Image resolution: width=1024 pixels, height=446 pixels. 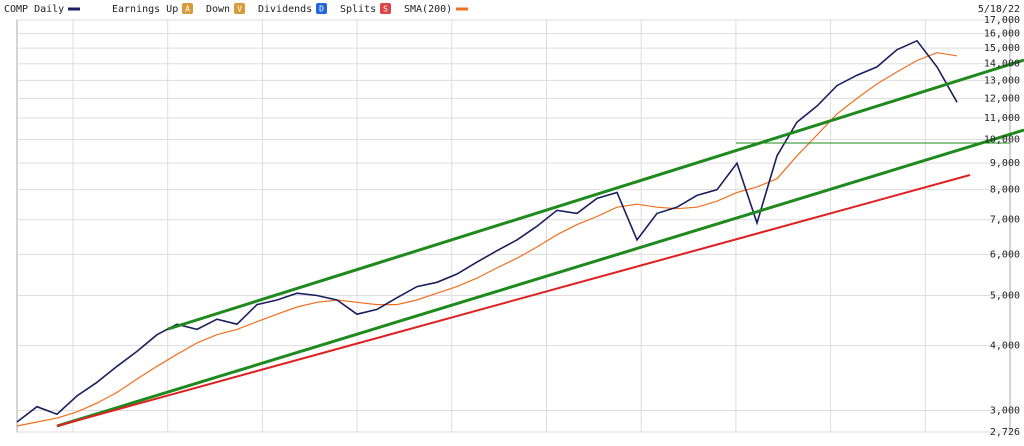 What do you see at coordinates (145, 9) in the screenshot?
I see `legend-label: Earnings Up` at bounding box center [145, 9].